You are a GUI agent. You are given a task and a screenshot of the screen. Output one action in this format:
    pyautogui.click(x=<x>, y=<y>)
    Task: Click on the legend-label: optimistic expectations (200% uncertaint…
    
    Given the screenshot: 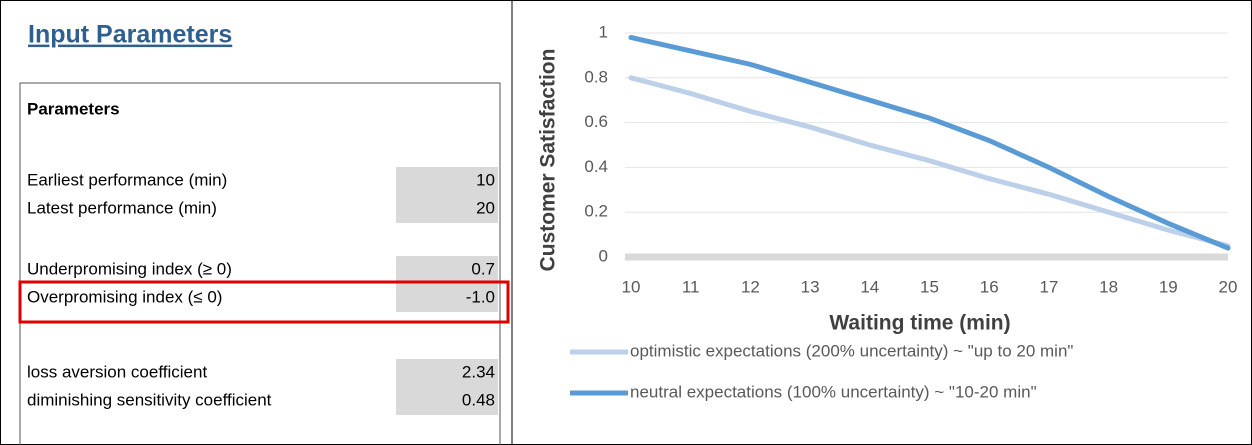 What is the action you would take?
    pyautogui.click(x=851, y=350)
    